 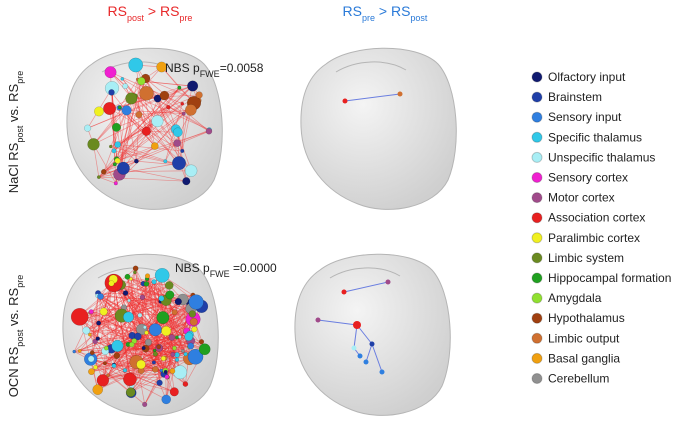 I want to click on brain, so click(x=372, y=334).